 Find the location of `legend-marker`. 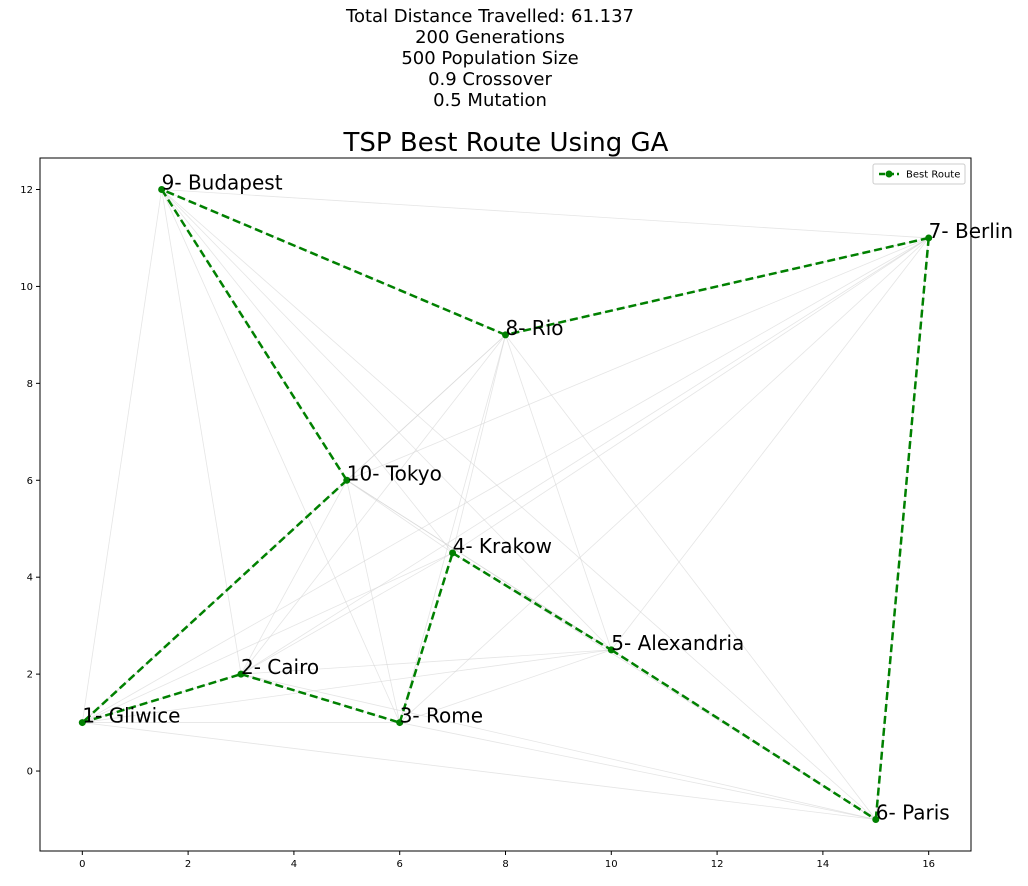

legend-marker is located at coordinates (889, 174).